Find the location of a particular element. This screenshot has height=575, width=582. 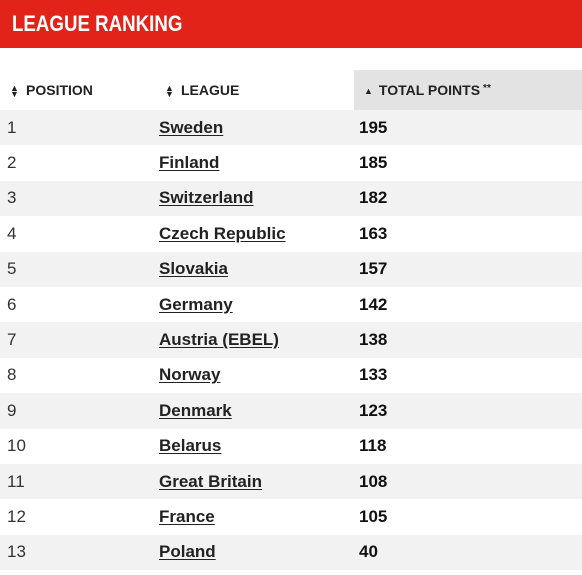

table-header-row: ▲ ▼ POSITION ▲ ▼ LEAGUE ▲ TOTAL POINTS ** is located at coordinates (291, 90).